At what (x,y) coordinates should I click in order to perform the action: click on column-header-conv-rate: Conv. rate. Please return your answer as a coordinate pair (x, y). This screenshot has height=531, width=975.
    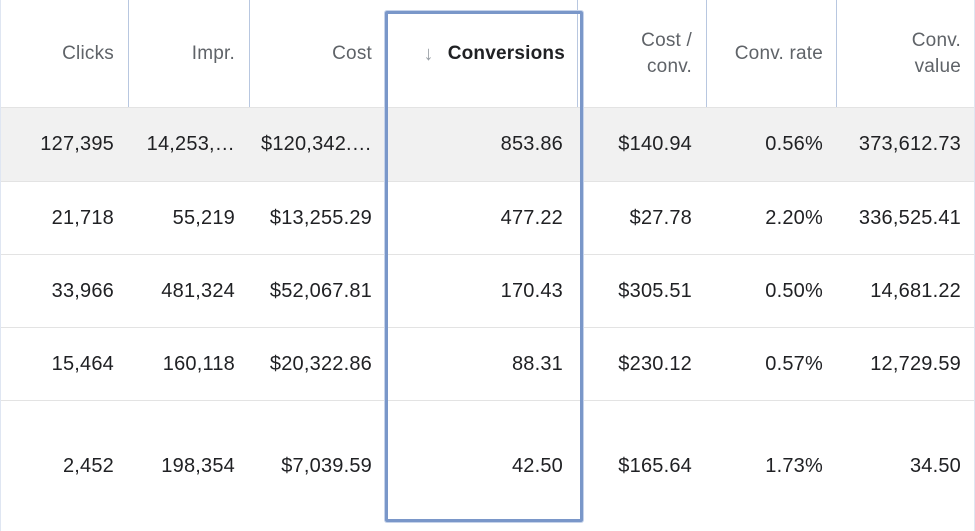
    Looking at the image, I should click on (778, 53).